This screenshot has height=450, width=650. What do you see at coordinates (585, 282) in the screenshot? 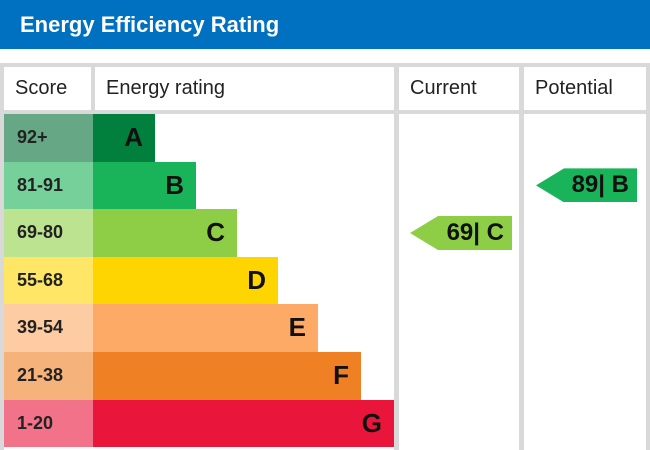
I see `potential-column` at bounding box center [585, 282].